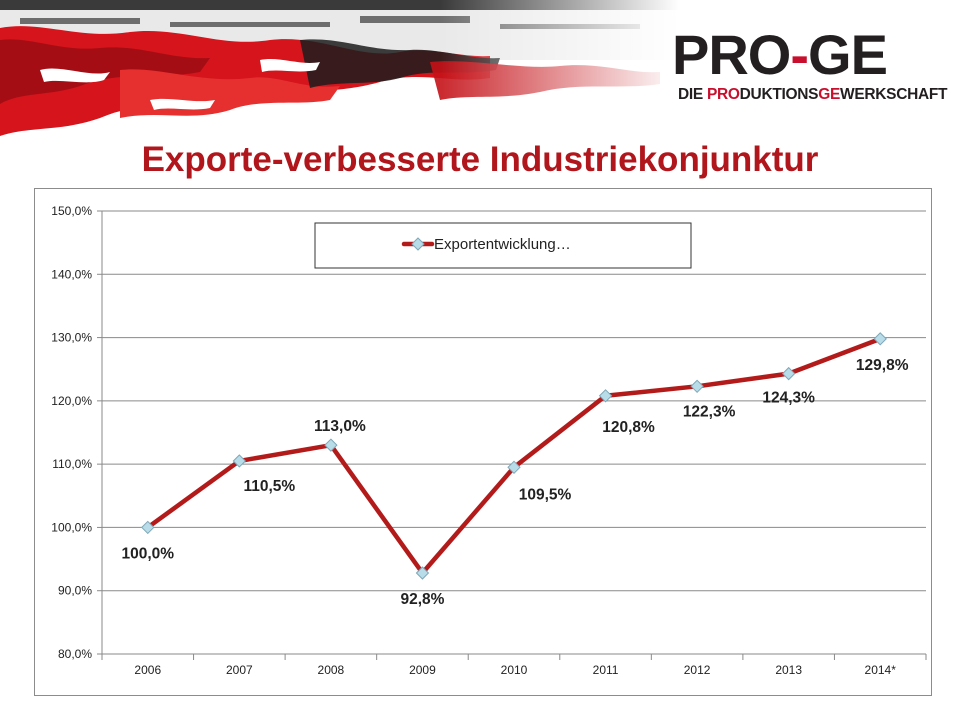 The width and height of the screenshot is (960, 720). What do you see at coordinates (71, 401) in the screenshot?
I see `y-tick-label: 120,0%` at bounding box center [71, 401].